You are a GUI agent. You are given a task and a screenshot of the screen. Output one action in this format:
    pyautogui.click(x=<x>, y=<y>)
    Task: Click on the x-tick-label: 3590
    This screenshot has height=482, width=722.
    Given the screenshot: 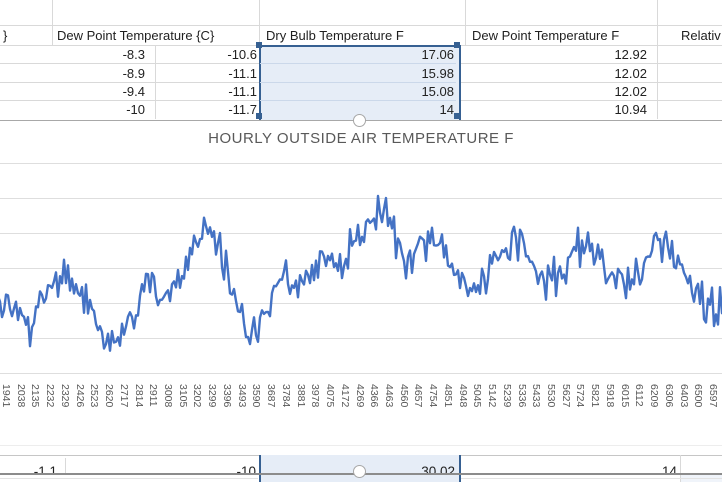 What is the action you would take?
    pyautogui.click(x=256, y=396)
    